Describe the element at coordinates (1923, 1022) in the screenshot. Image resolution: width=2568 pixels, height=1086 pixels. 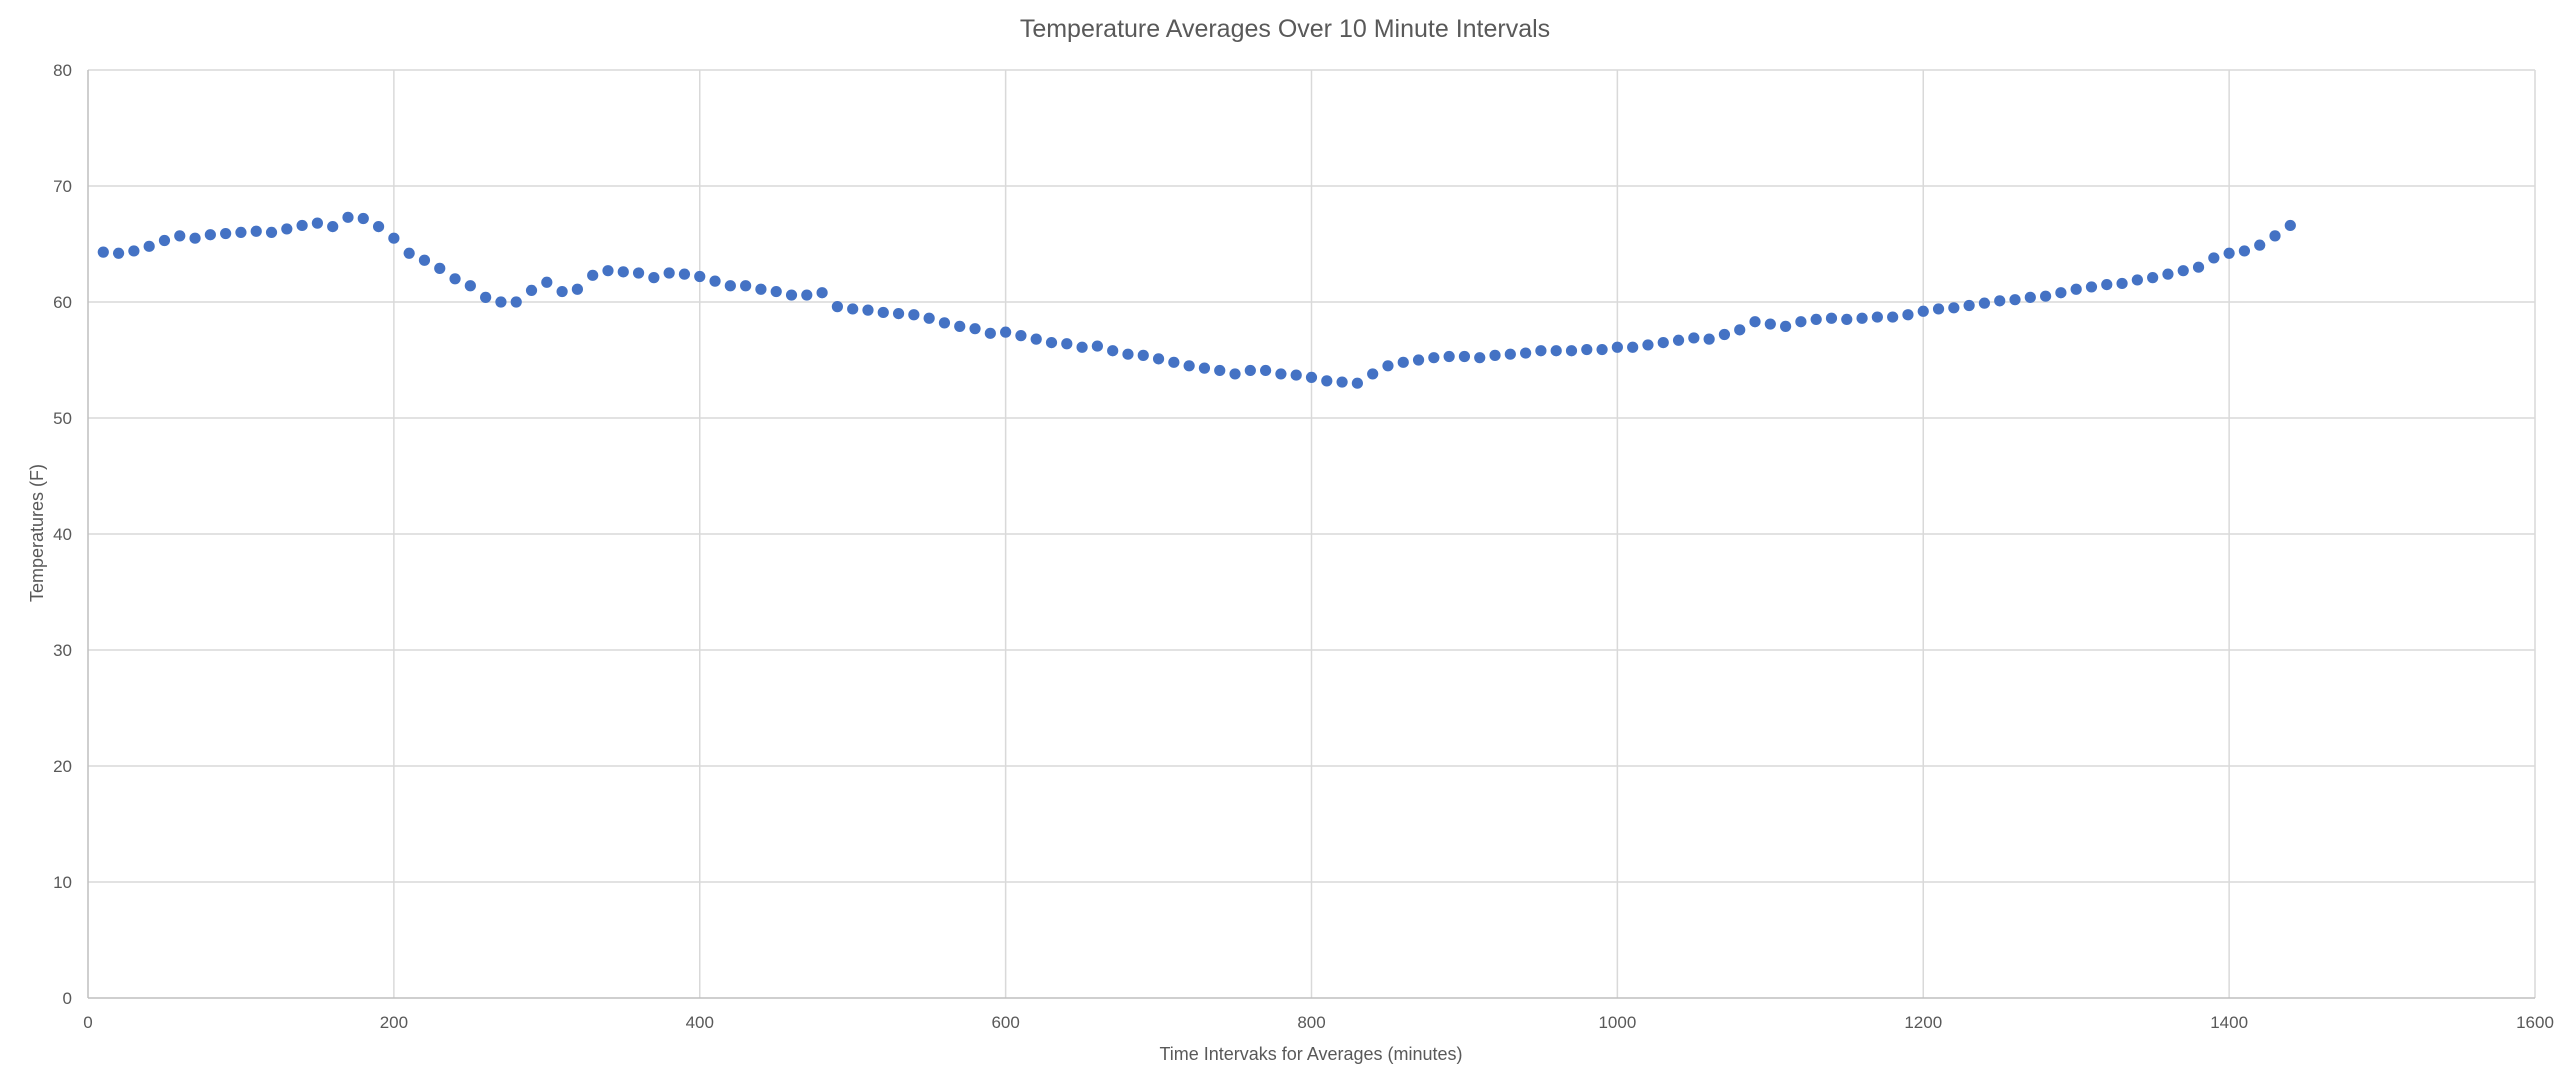
I see `x-tick-label: 1200` at that location.